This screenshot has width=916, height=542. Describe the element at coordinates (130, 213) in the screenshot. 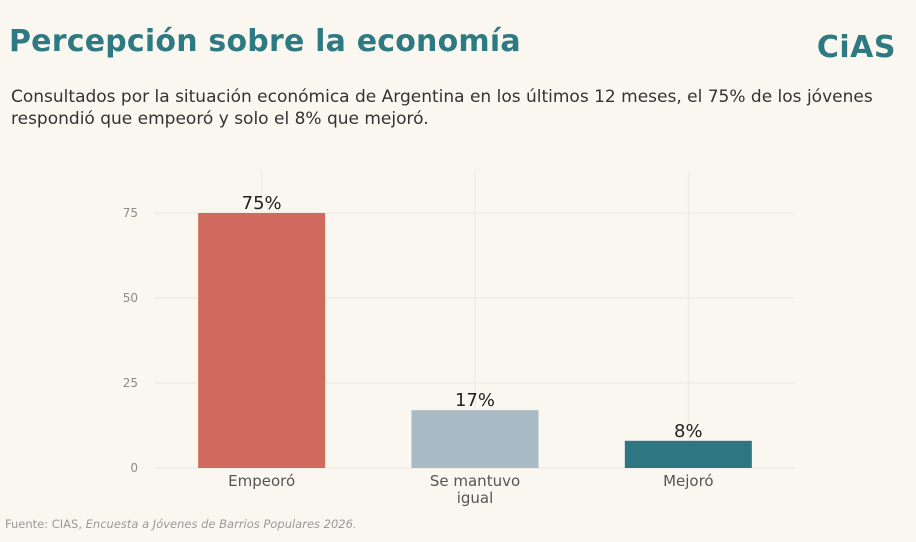

I see `y-tick-label: 75` at that location.